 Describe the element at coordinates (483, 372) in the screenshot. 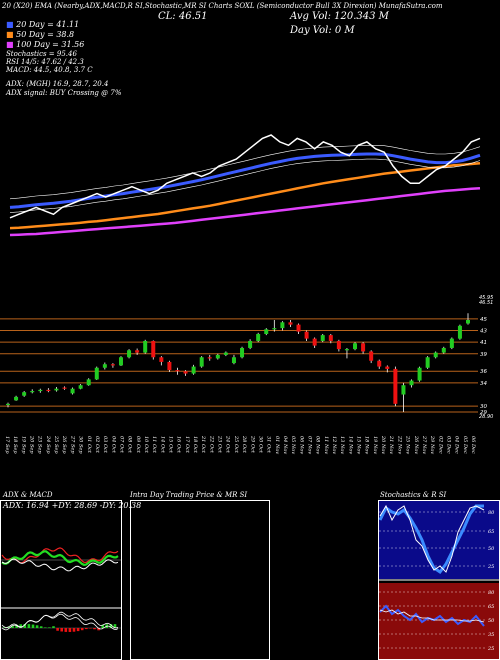

I see `y-tick-label: 36` at that location.